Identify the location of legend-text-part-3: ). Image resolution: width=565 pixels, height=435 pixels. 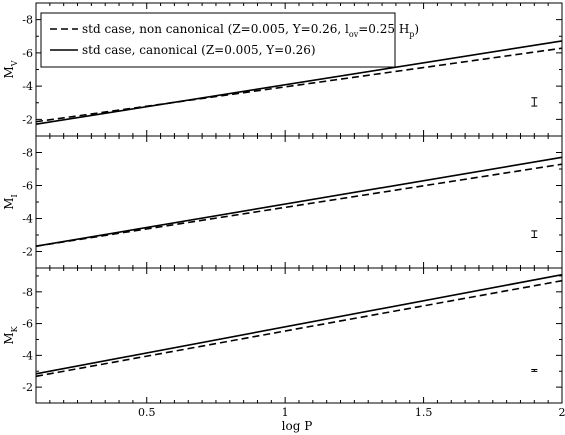
(416, 29).